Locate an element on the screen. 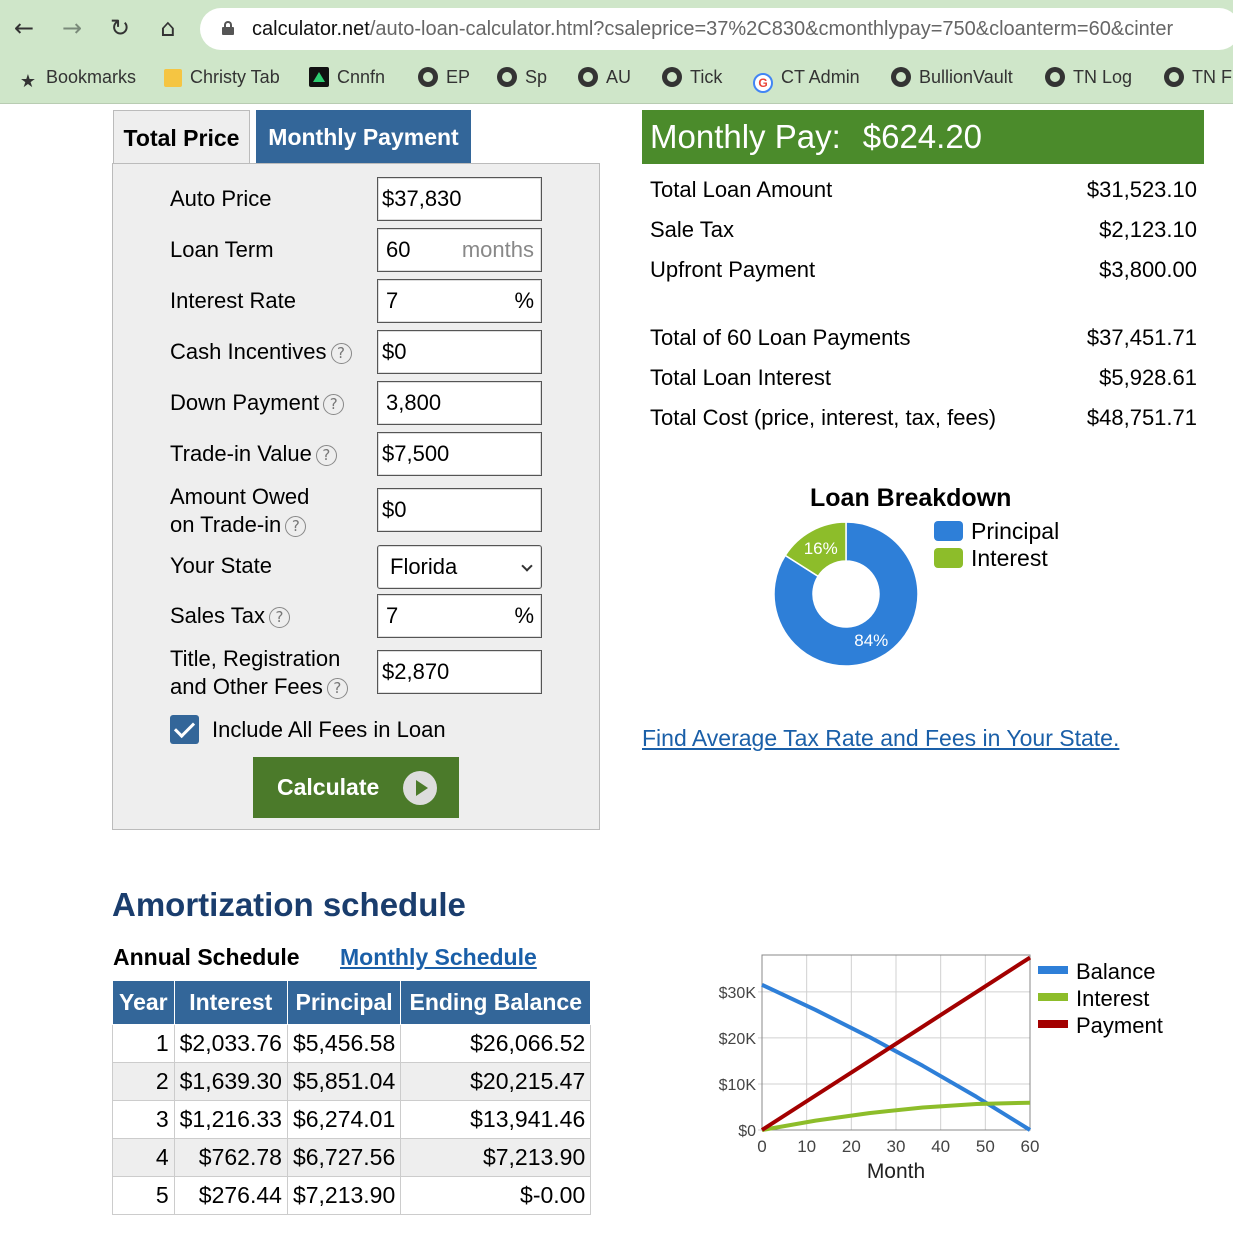 This screenshot has height=1240, width=1233. monthly-pay-label: Monthly Pay: is located at coordinates (745, 136).